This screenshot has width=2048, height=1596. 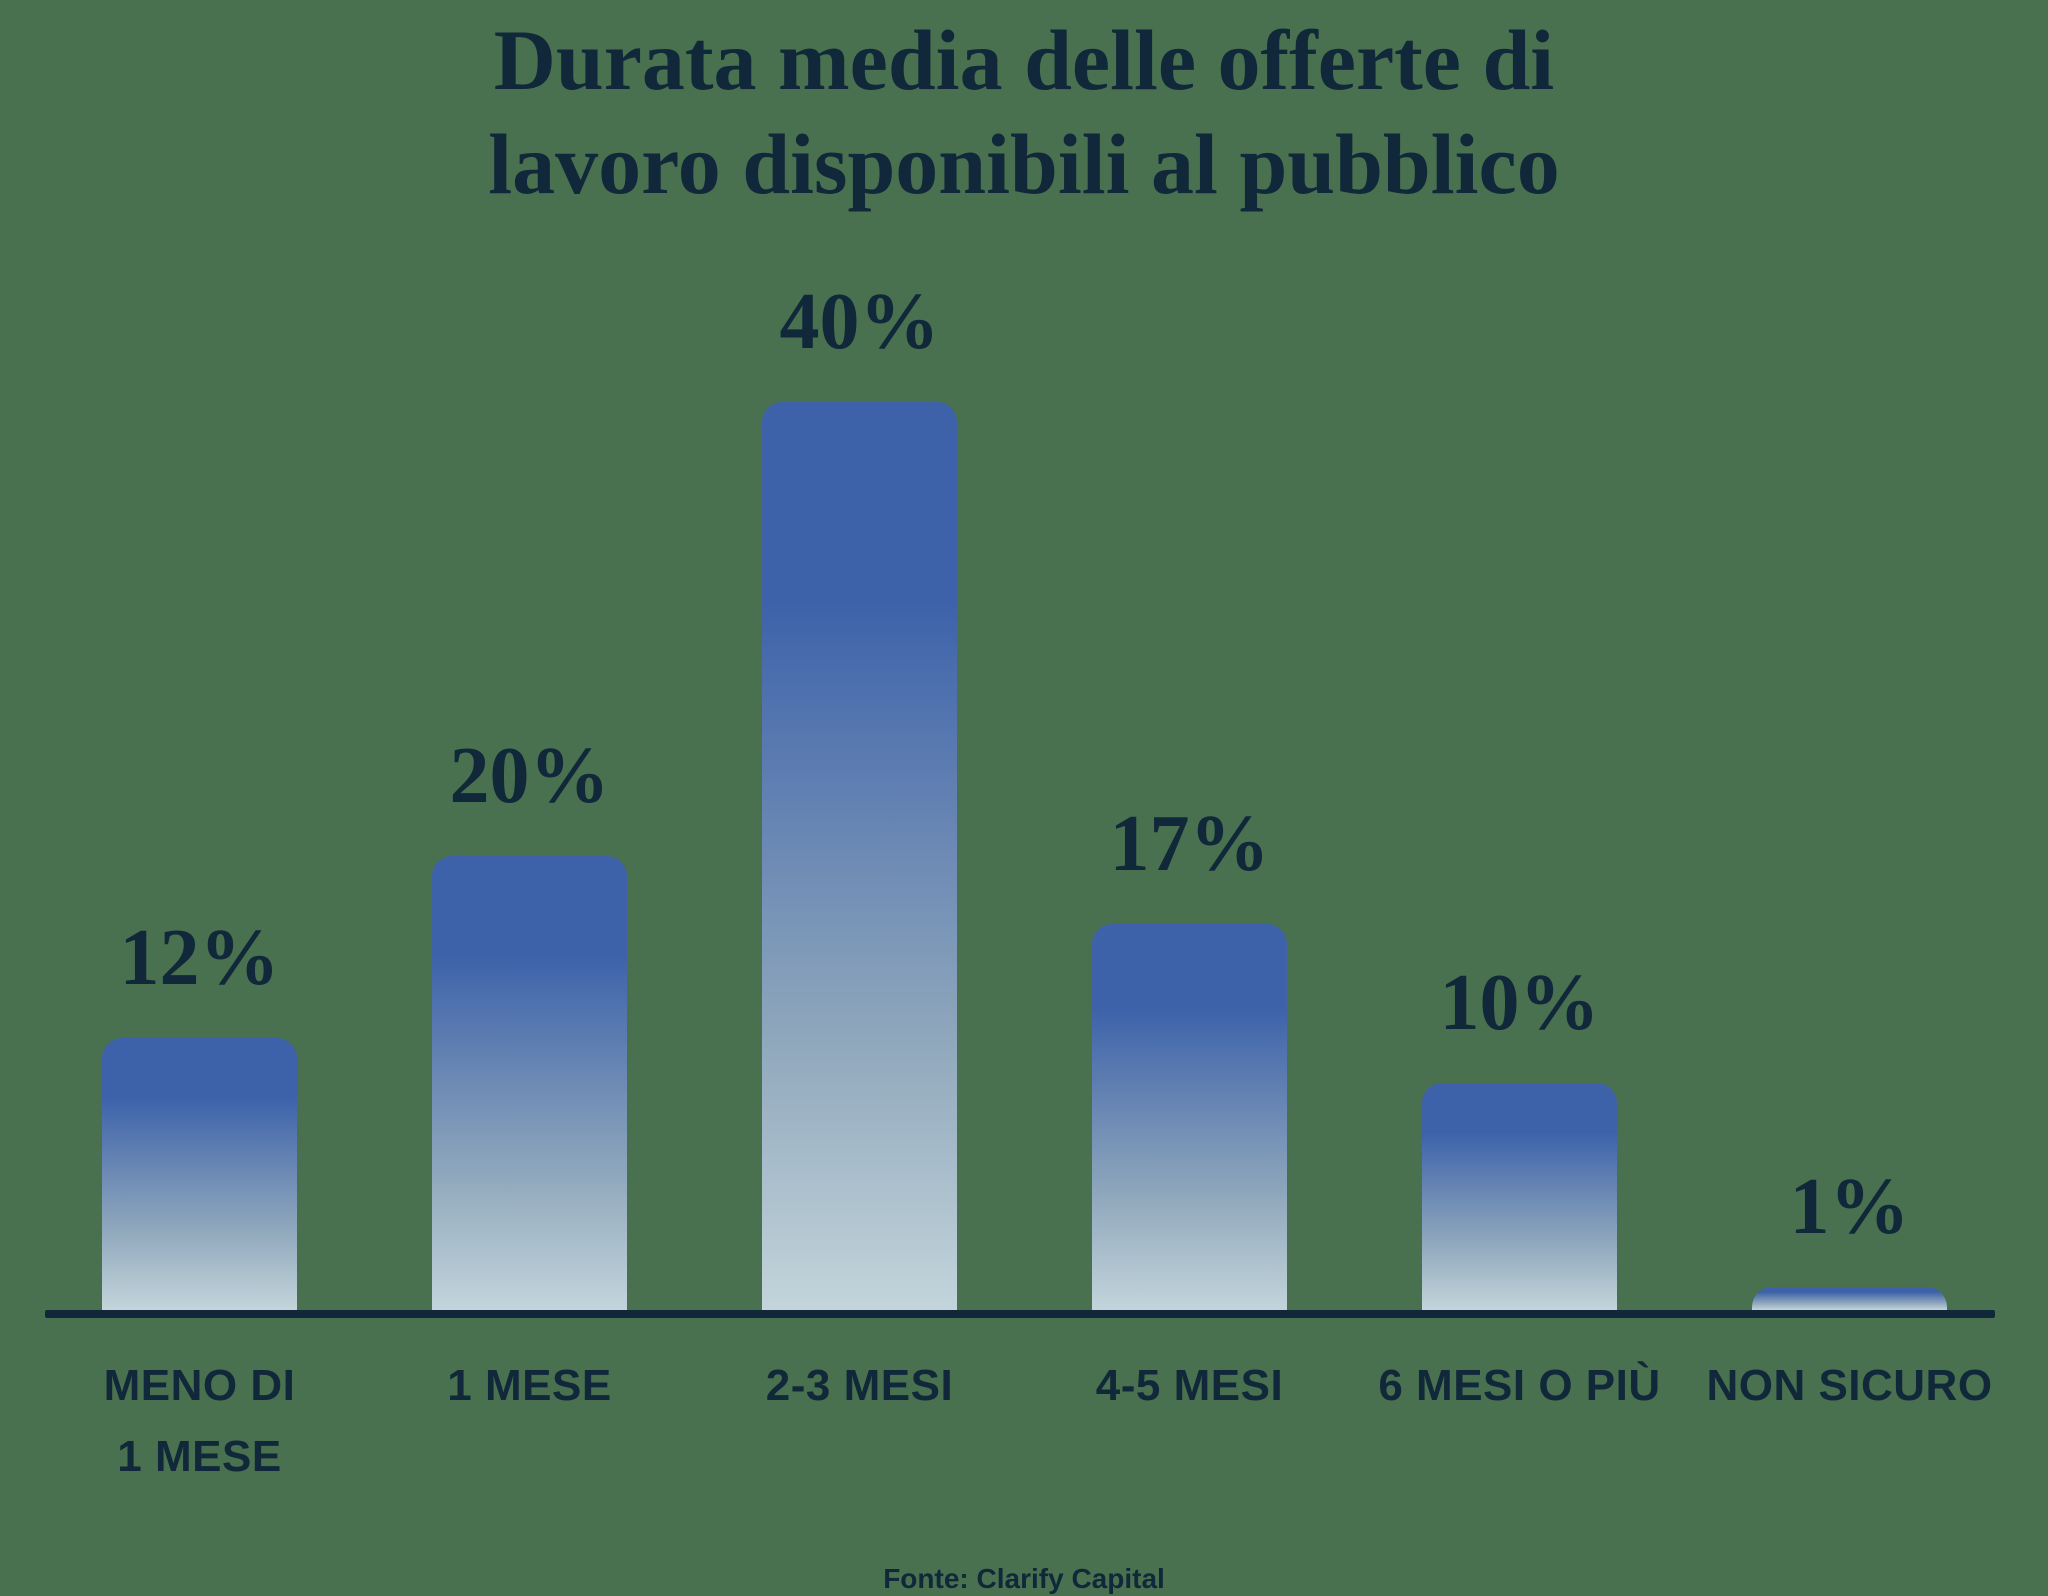 What do you see at coordinates (1519, 1003) in the screenshot?
I see `bar-value-label: 10%` at bounding box center [1519, 1003].